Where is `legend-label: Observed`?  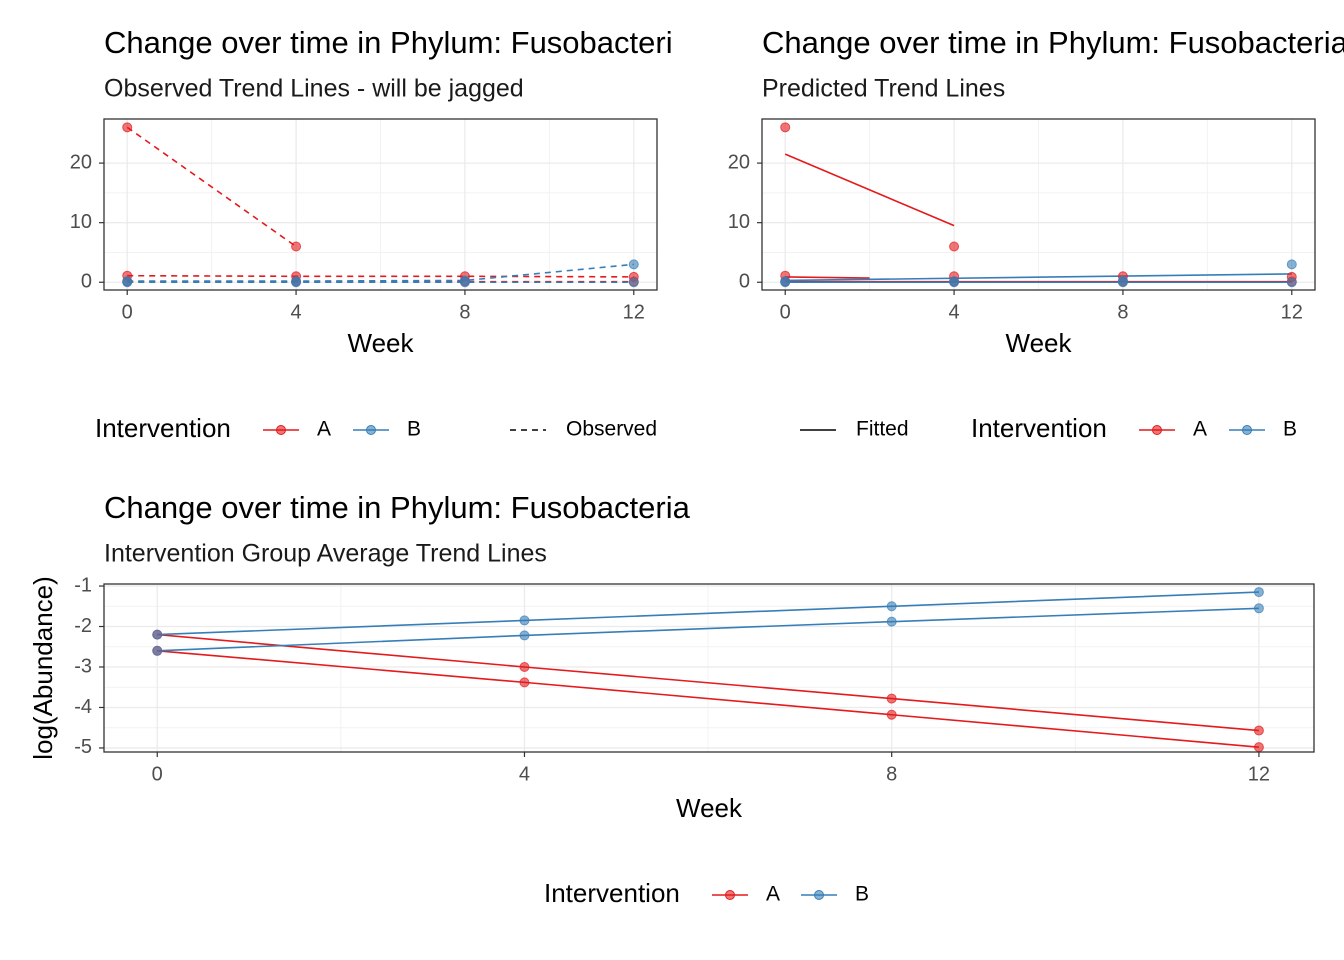
legend-label: Observed is located at coordinates (611, 429).